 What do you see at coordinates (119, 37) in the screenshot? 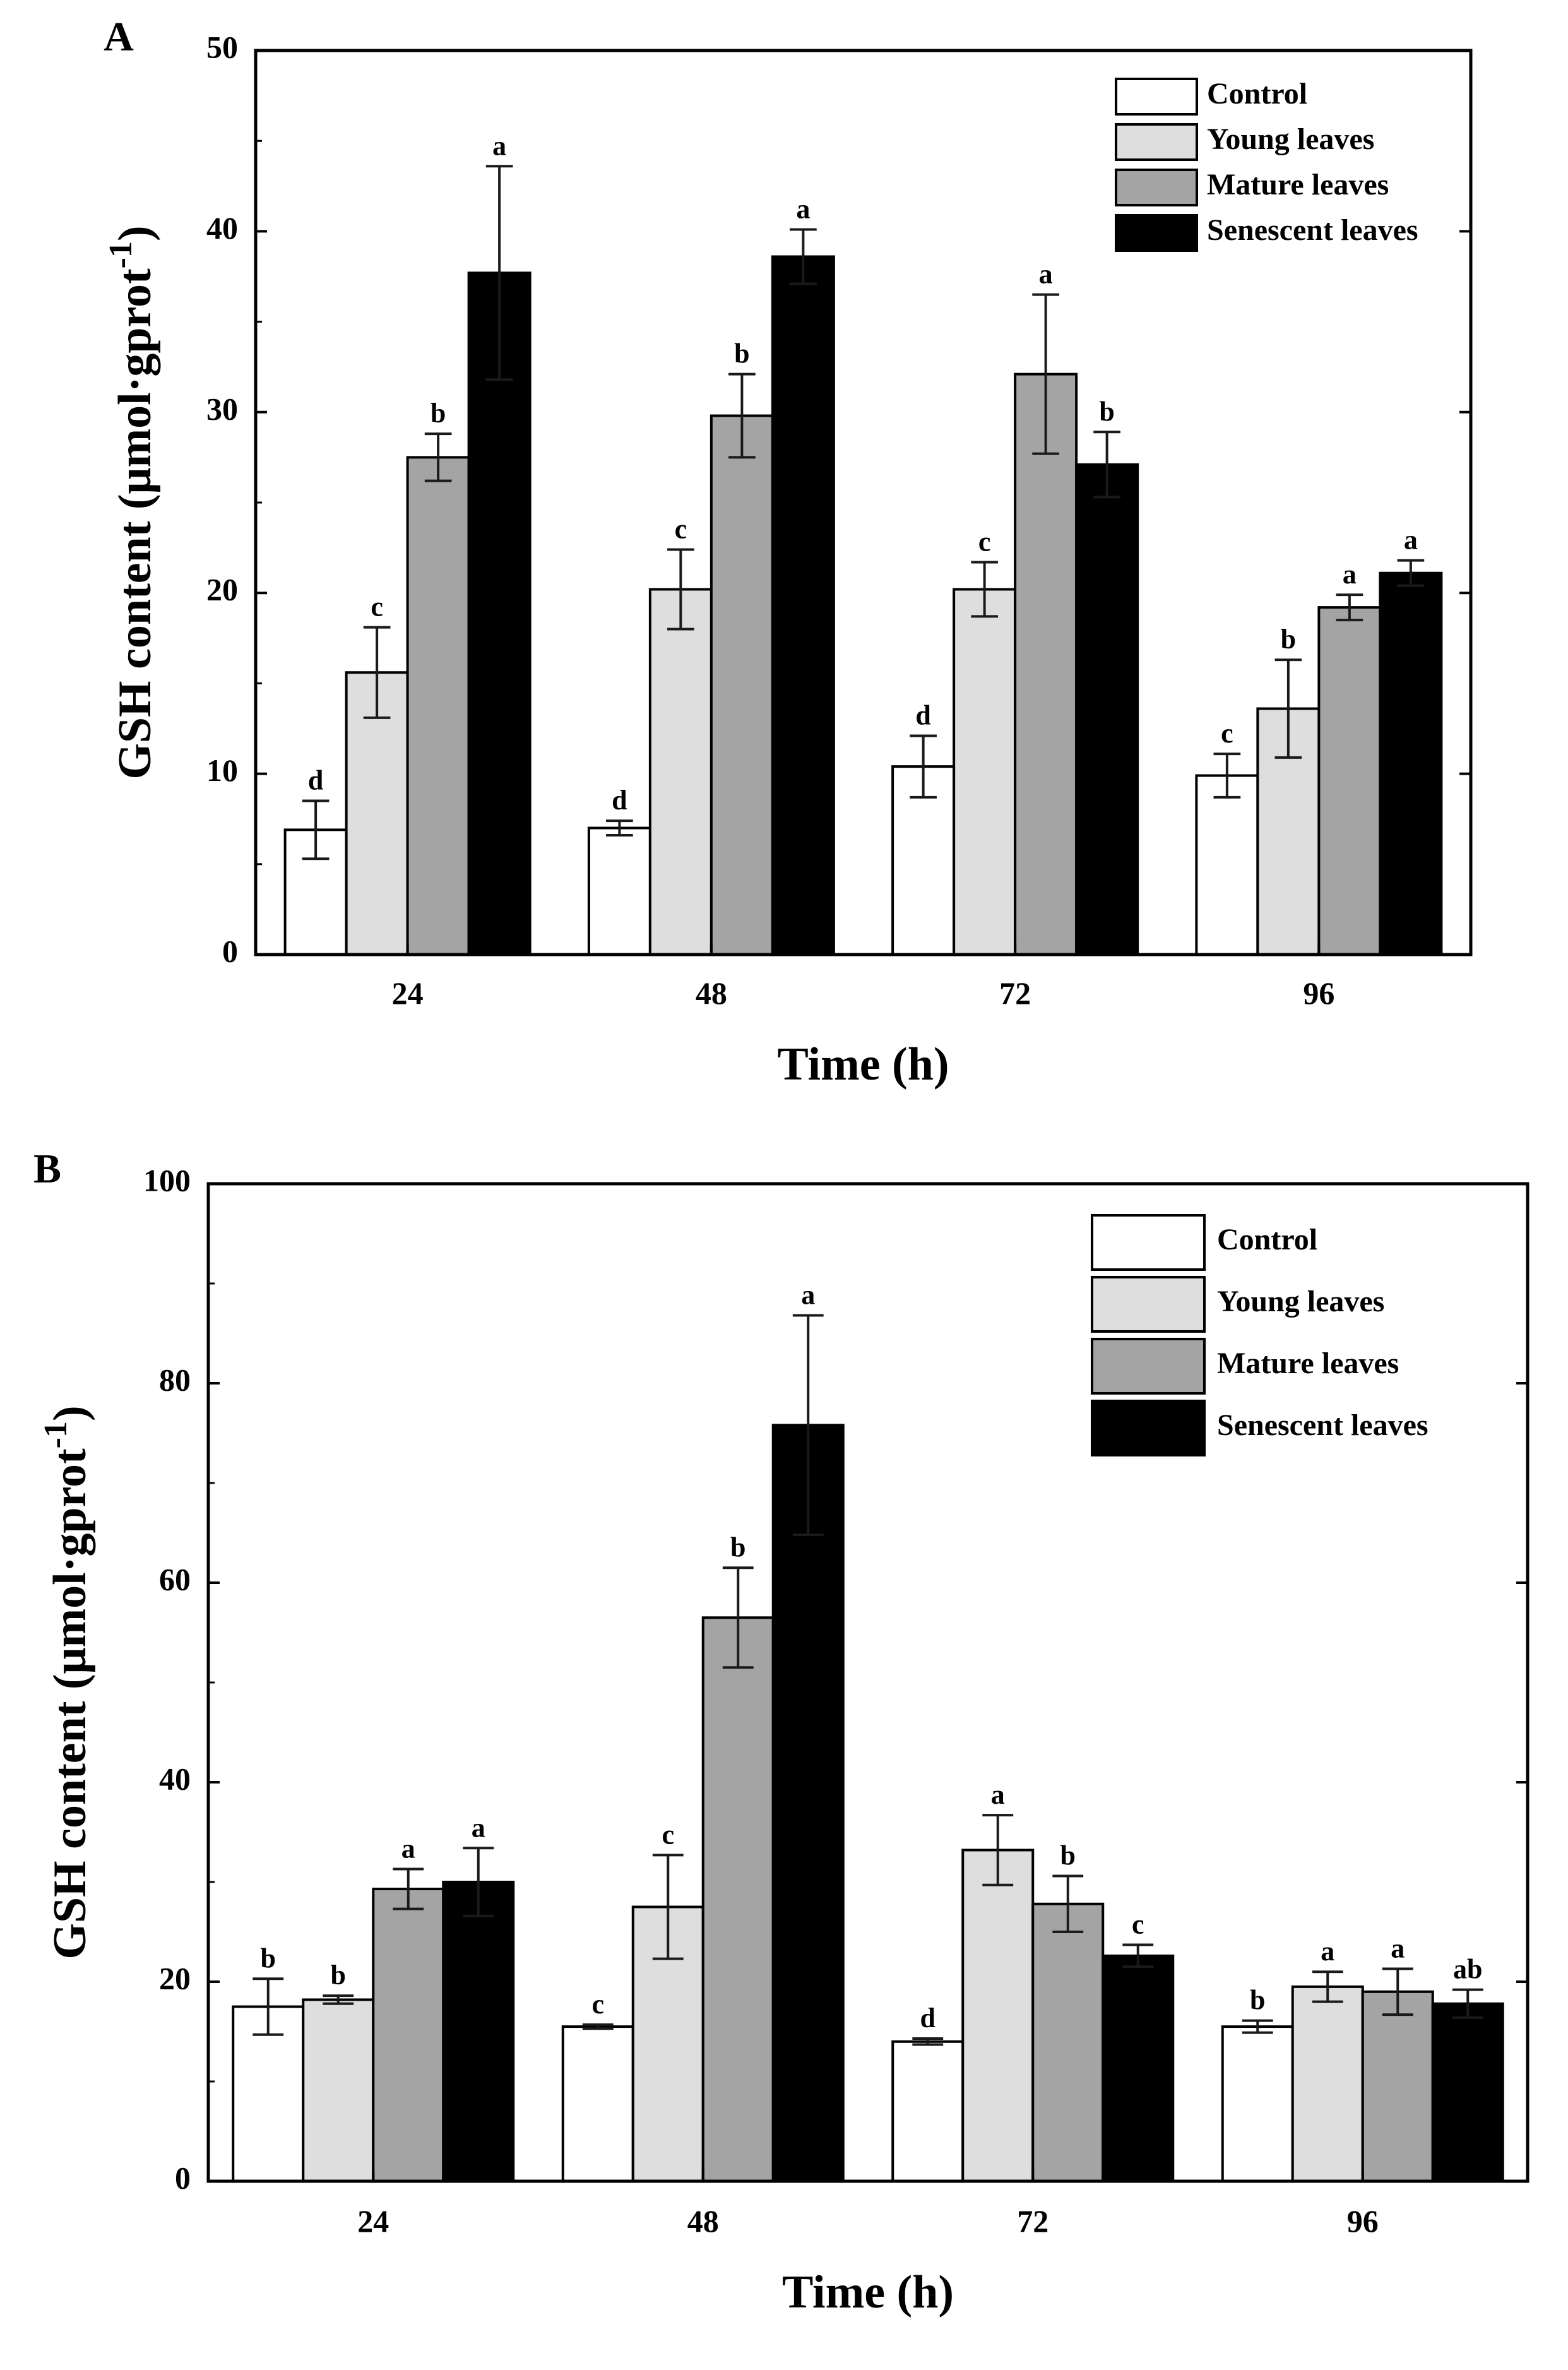
I see `panel-label: A` at bounding box center [119, 37].